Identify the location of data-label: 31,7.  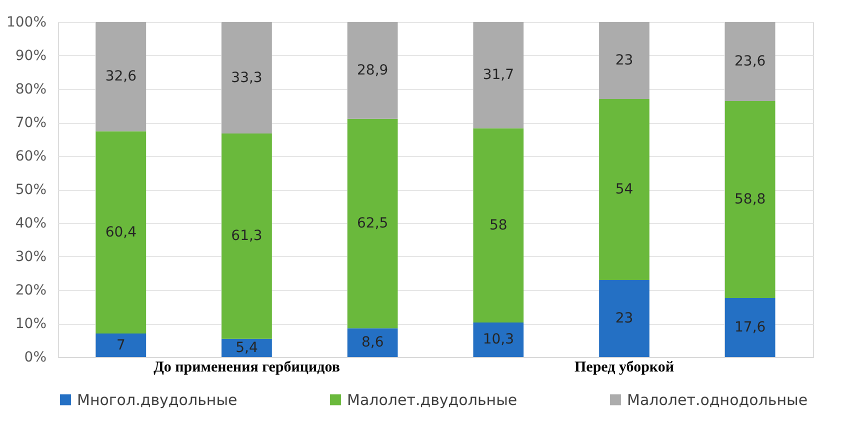
(498, 75).